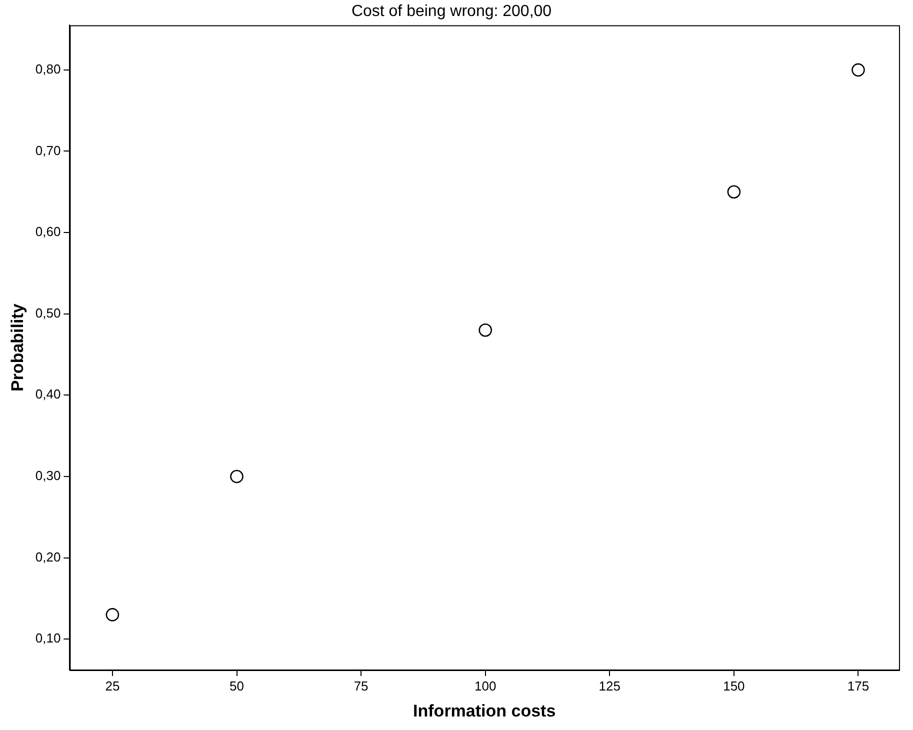 This screenshot has height=730, width=913. I want to click on y-tick-label: 0,10, so click(48, 638).